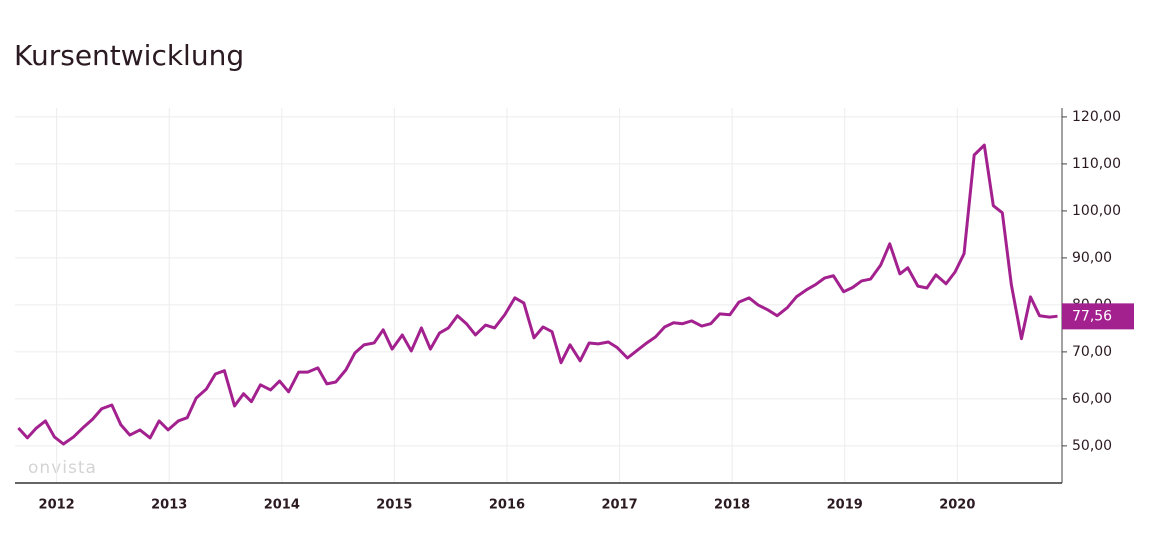 The height and width of the screenshot is (548, 1152). What do you see at coordinates (282, 505) in the screenshot?
I see `x-tick-label: 2014` at bounding box center [282, 505].